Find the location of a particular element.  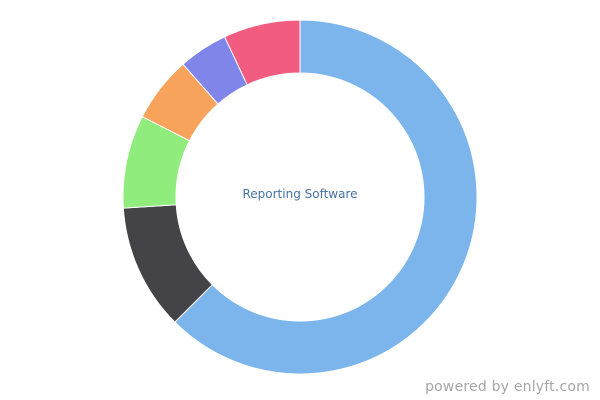

center-label: Reporting Software is located at coordinates (299, 194).